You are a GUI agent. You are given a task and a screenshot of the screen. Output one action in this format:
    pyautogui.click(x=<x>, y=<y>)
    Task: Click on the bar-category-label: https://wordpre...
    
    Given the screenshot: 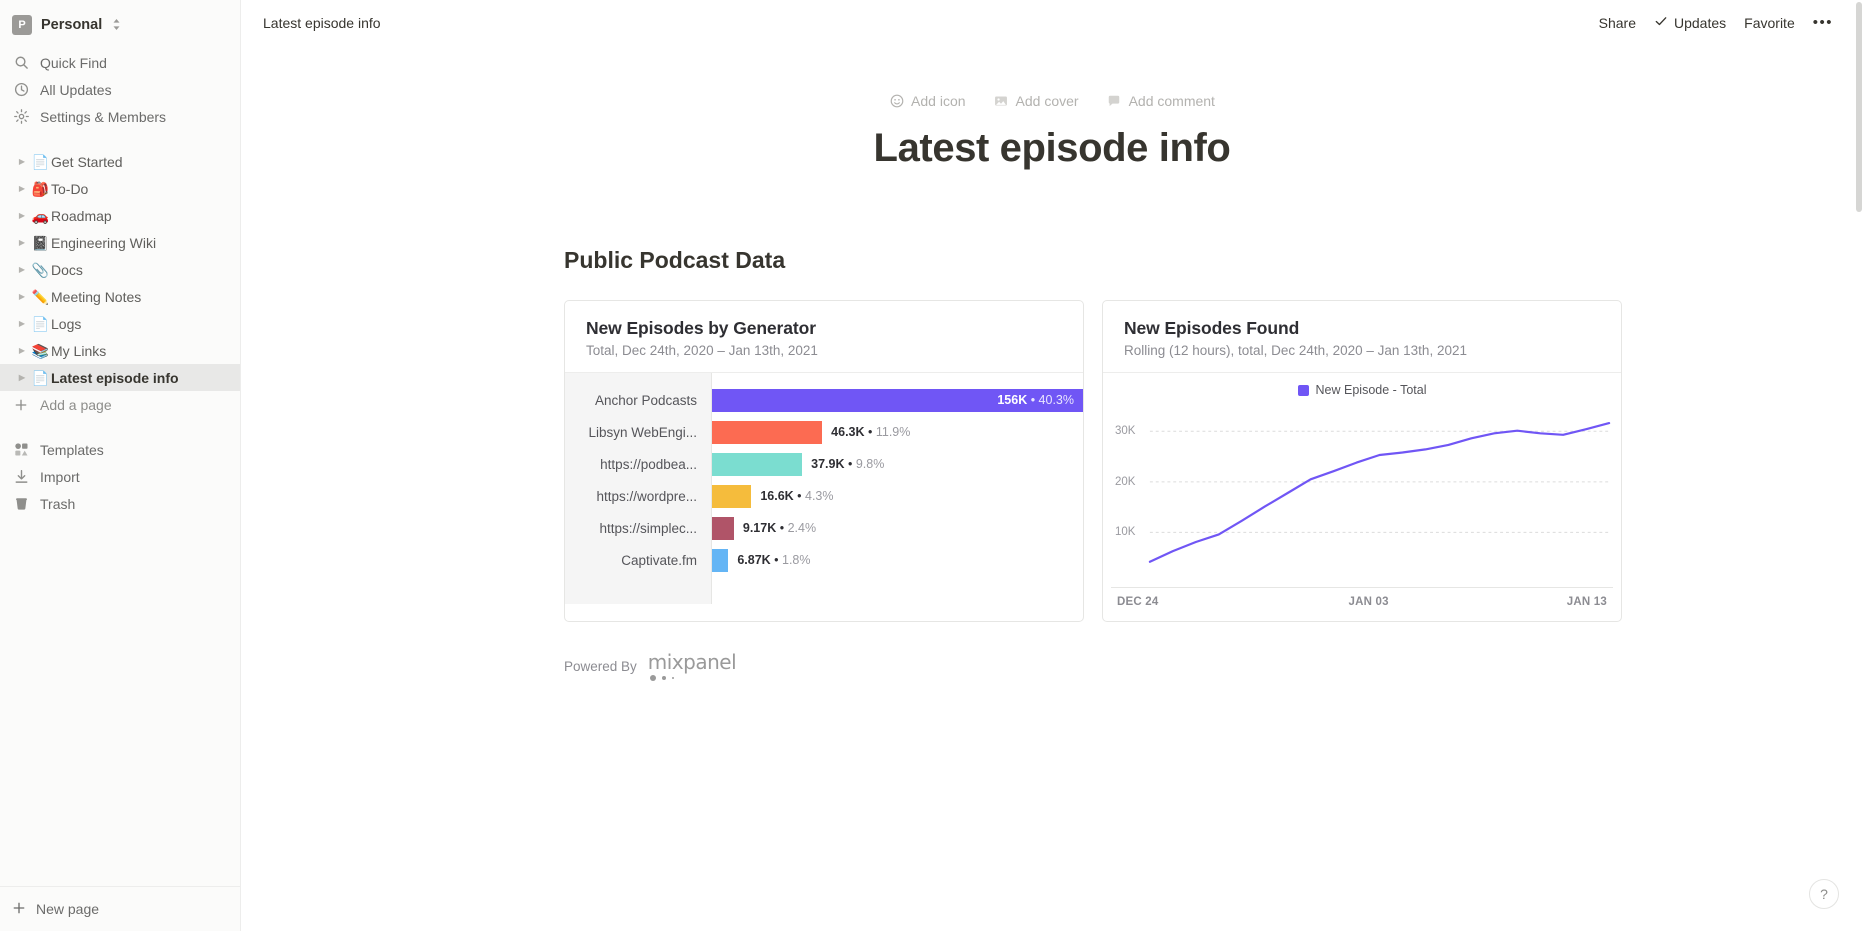 What is the action you would take?
    pyautogui.click(x=646, y=496)
    